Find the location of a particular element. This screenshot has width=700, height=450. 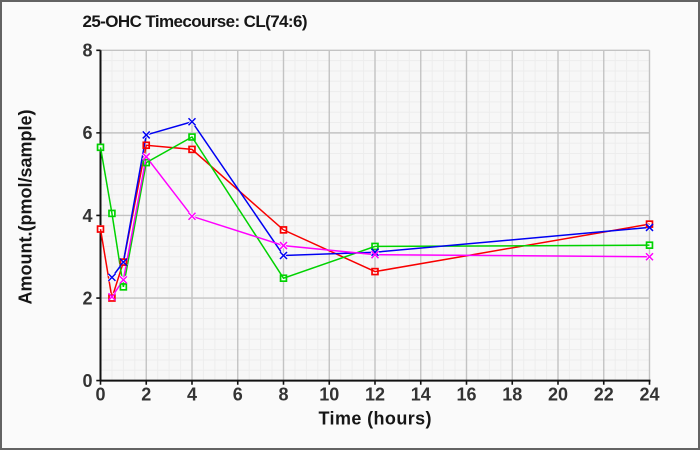

svg-text: 24 is located at coordinates (649, 395).